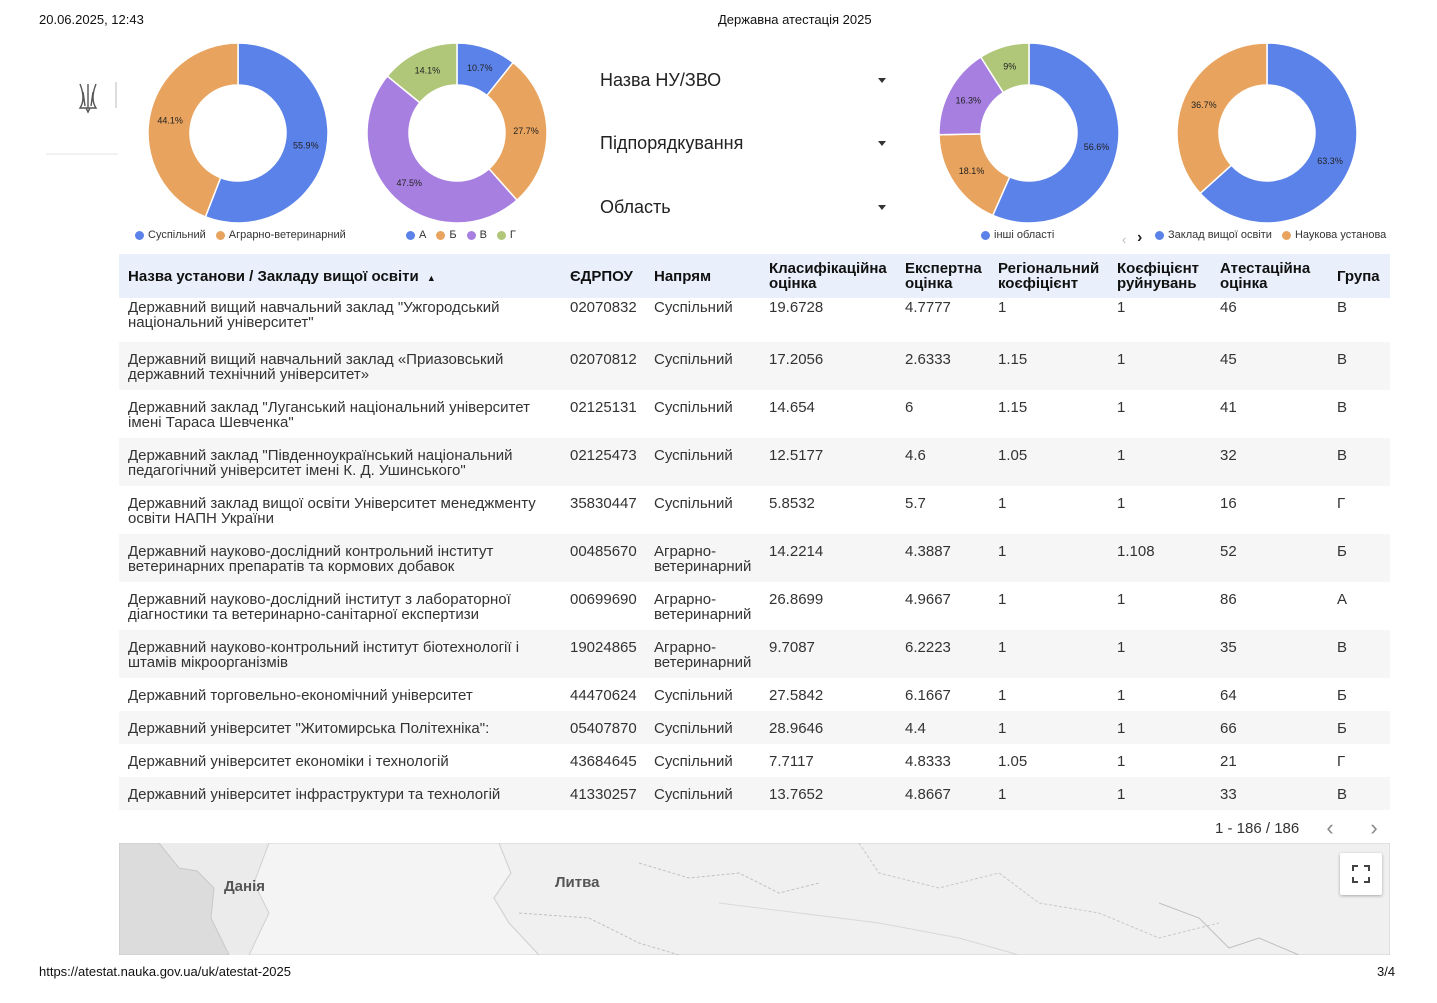 This screenshot has height=1003, width=1437. What do you see at coordinates (476, 235) in the screenshot?
I see `legend-item: В` at bounding box center [476, 235].